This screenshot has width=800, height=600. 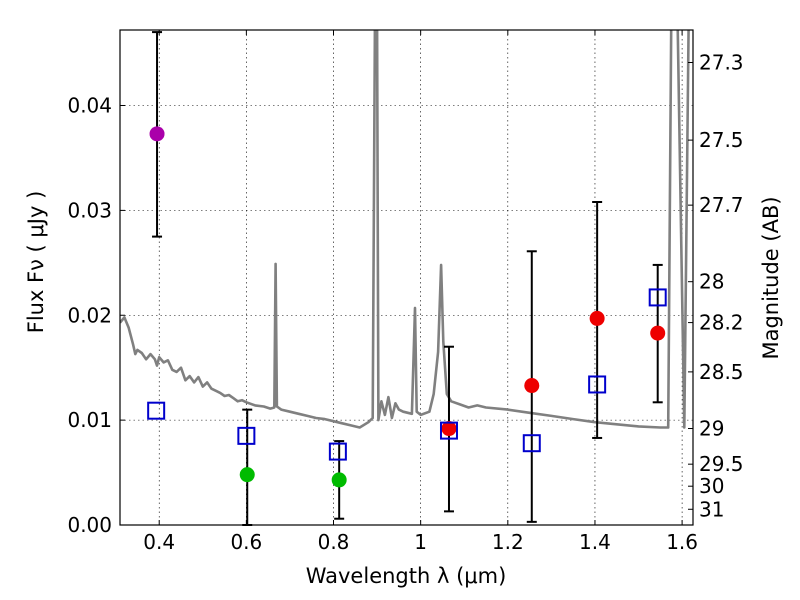 What do you see at coordinates (721, 372) in the screenshot?
I see `mag-tick-label: 28.5` at bounding box center [721, 372].